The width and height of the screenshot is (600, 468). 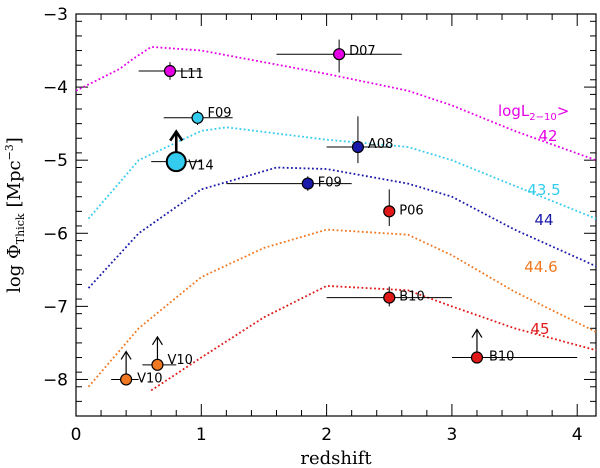 What do you see at coordinates (514, 111) in the screenshot?
I see `legend-title-prefix: logL` at bounding box center [514, 111].